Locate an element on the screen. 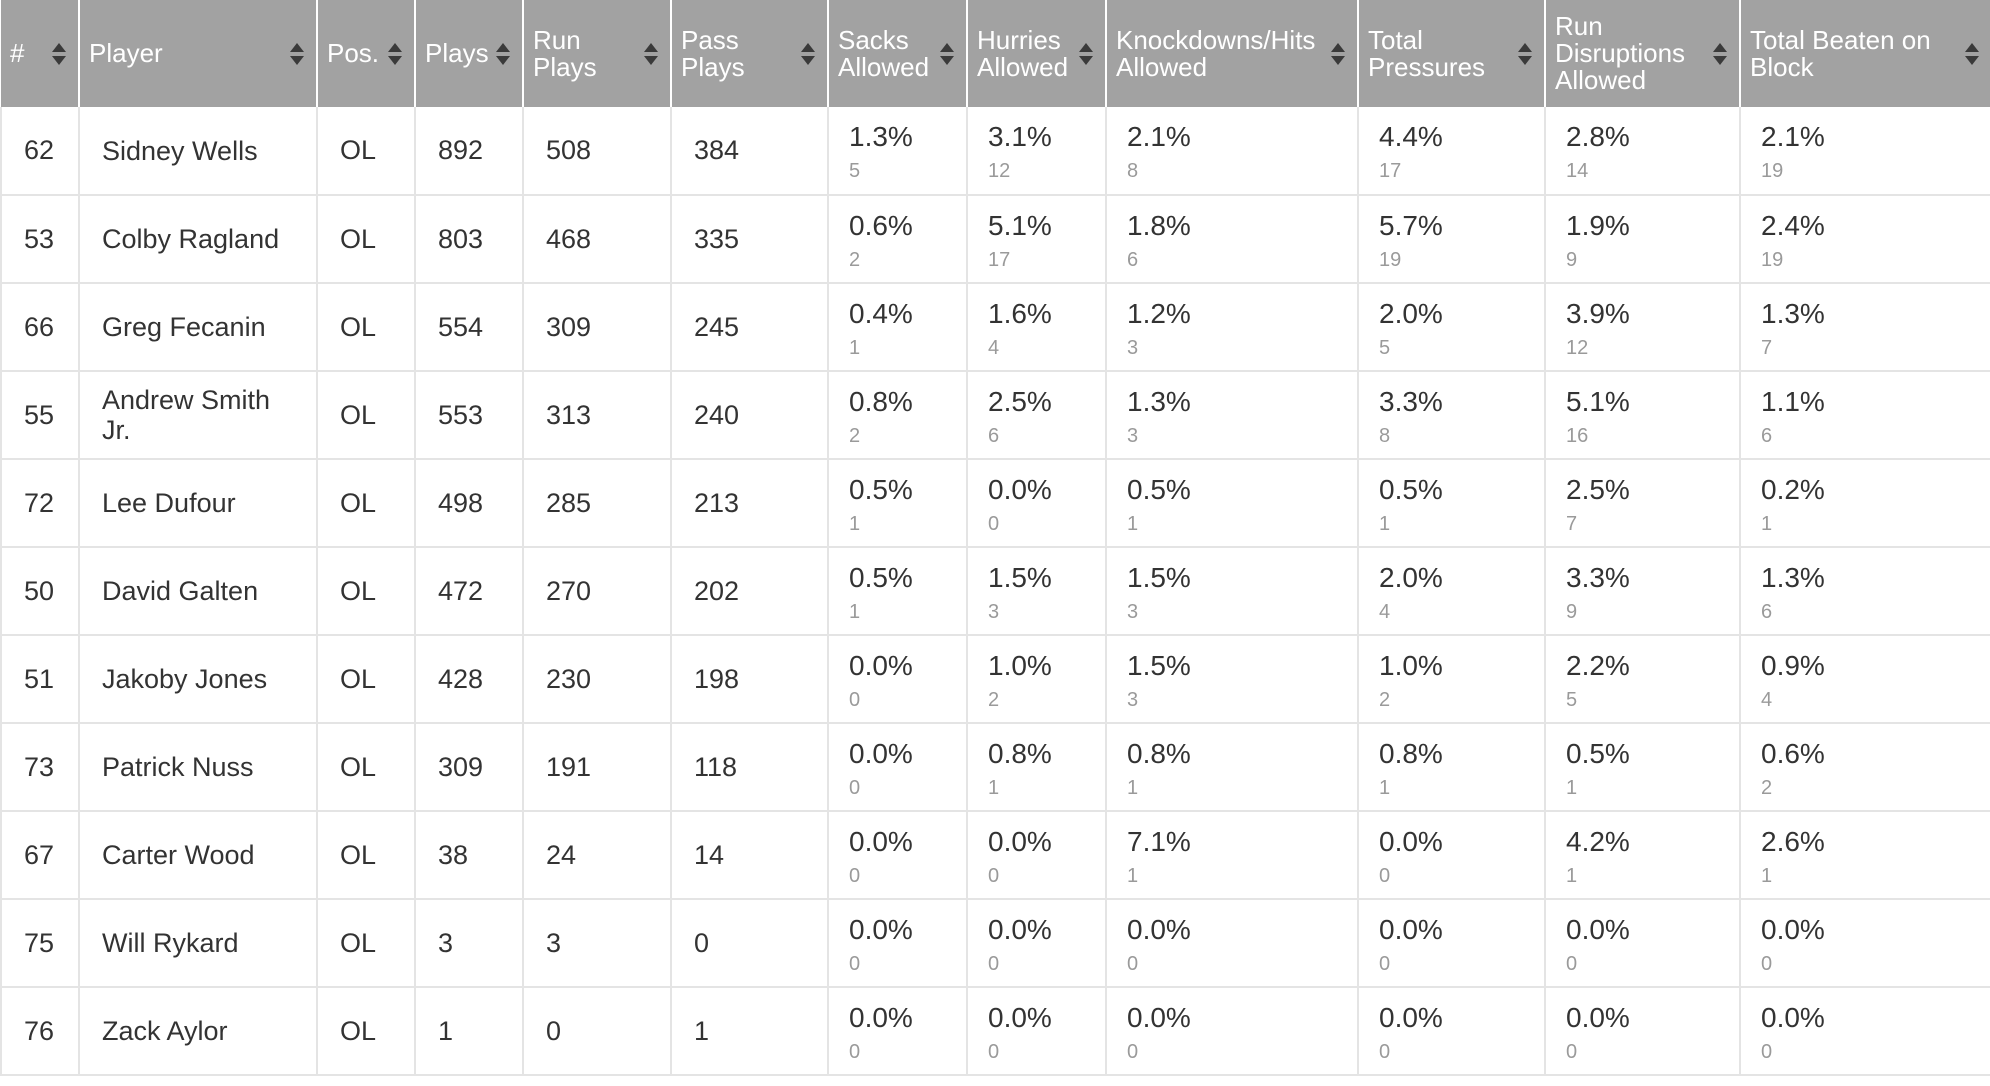 This screenshot has width=1990, height=1086. column-header-pos: Pos. is located at coordinates (366, 53).